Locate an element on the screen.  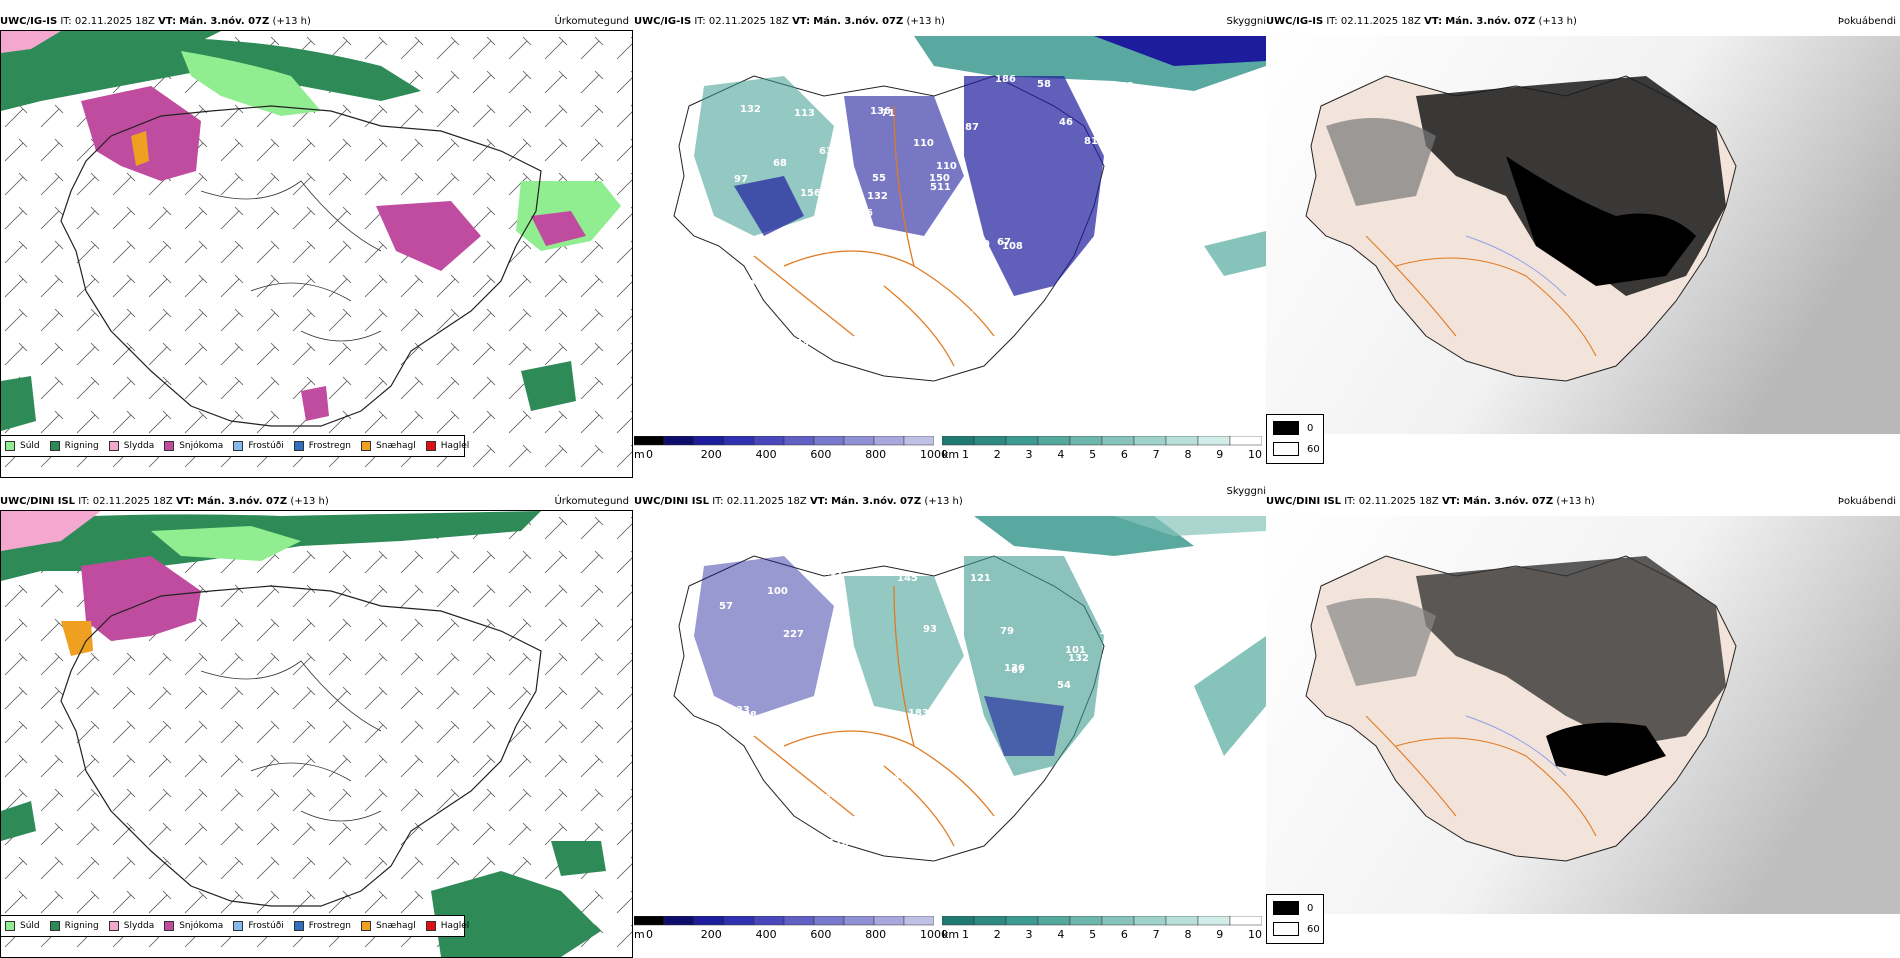
precip-name-2: Úrkomutegund is located at coordinates (591, 501).